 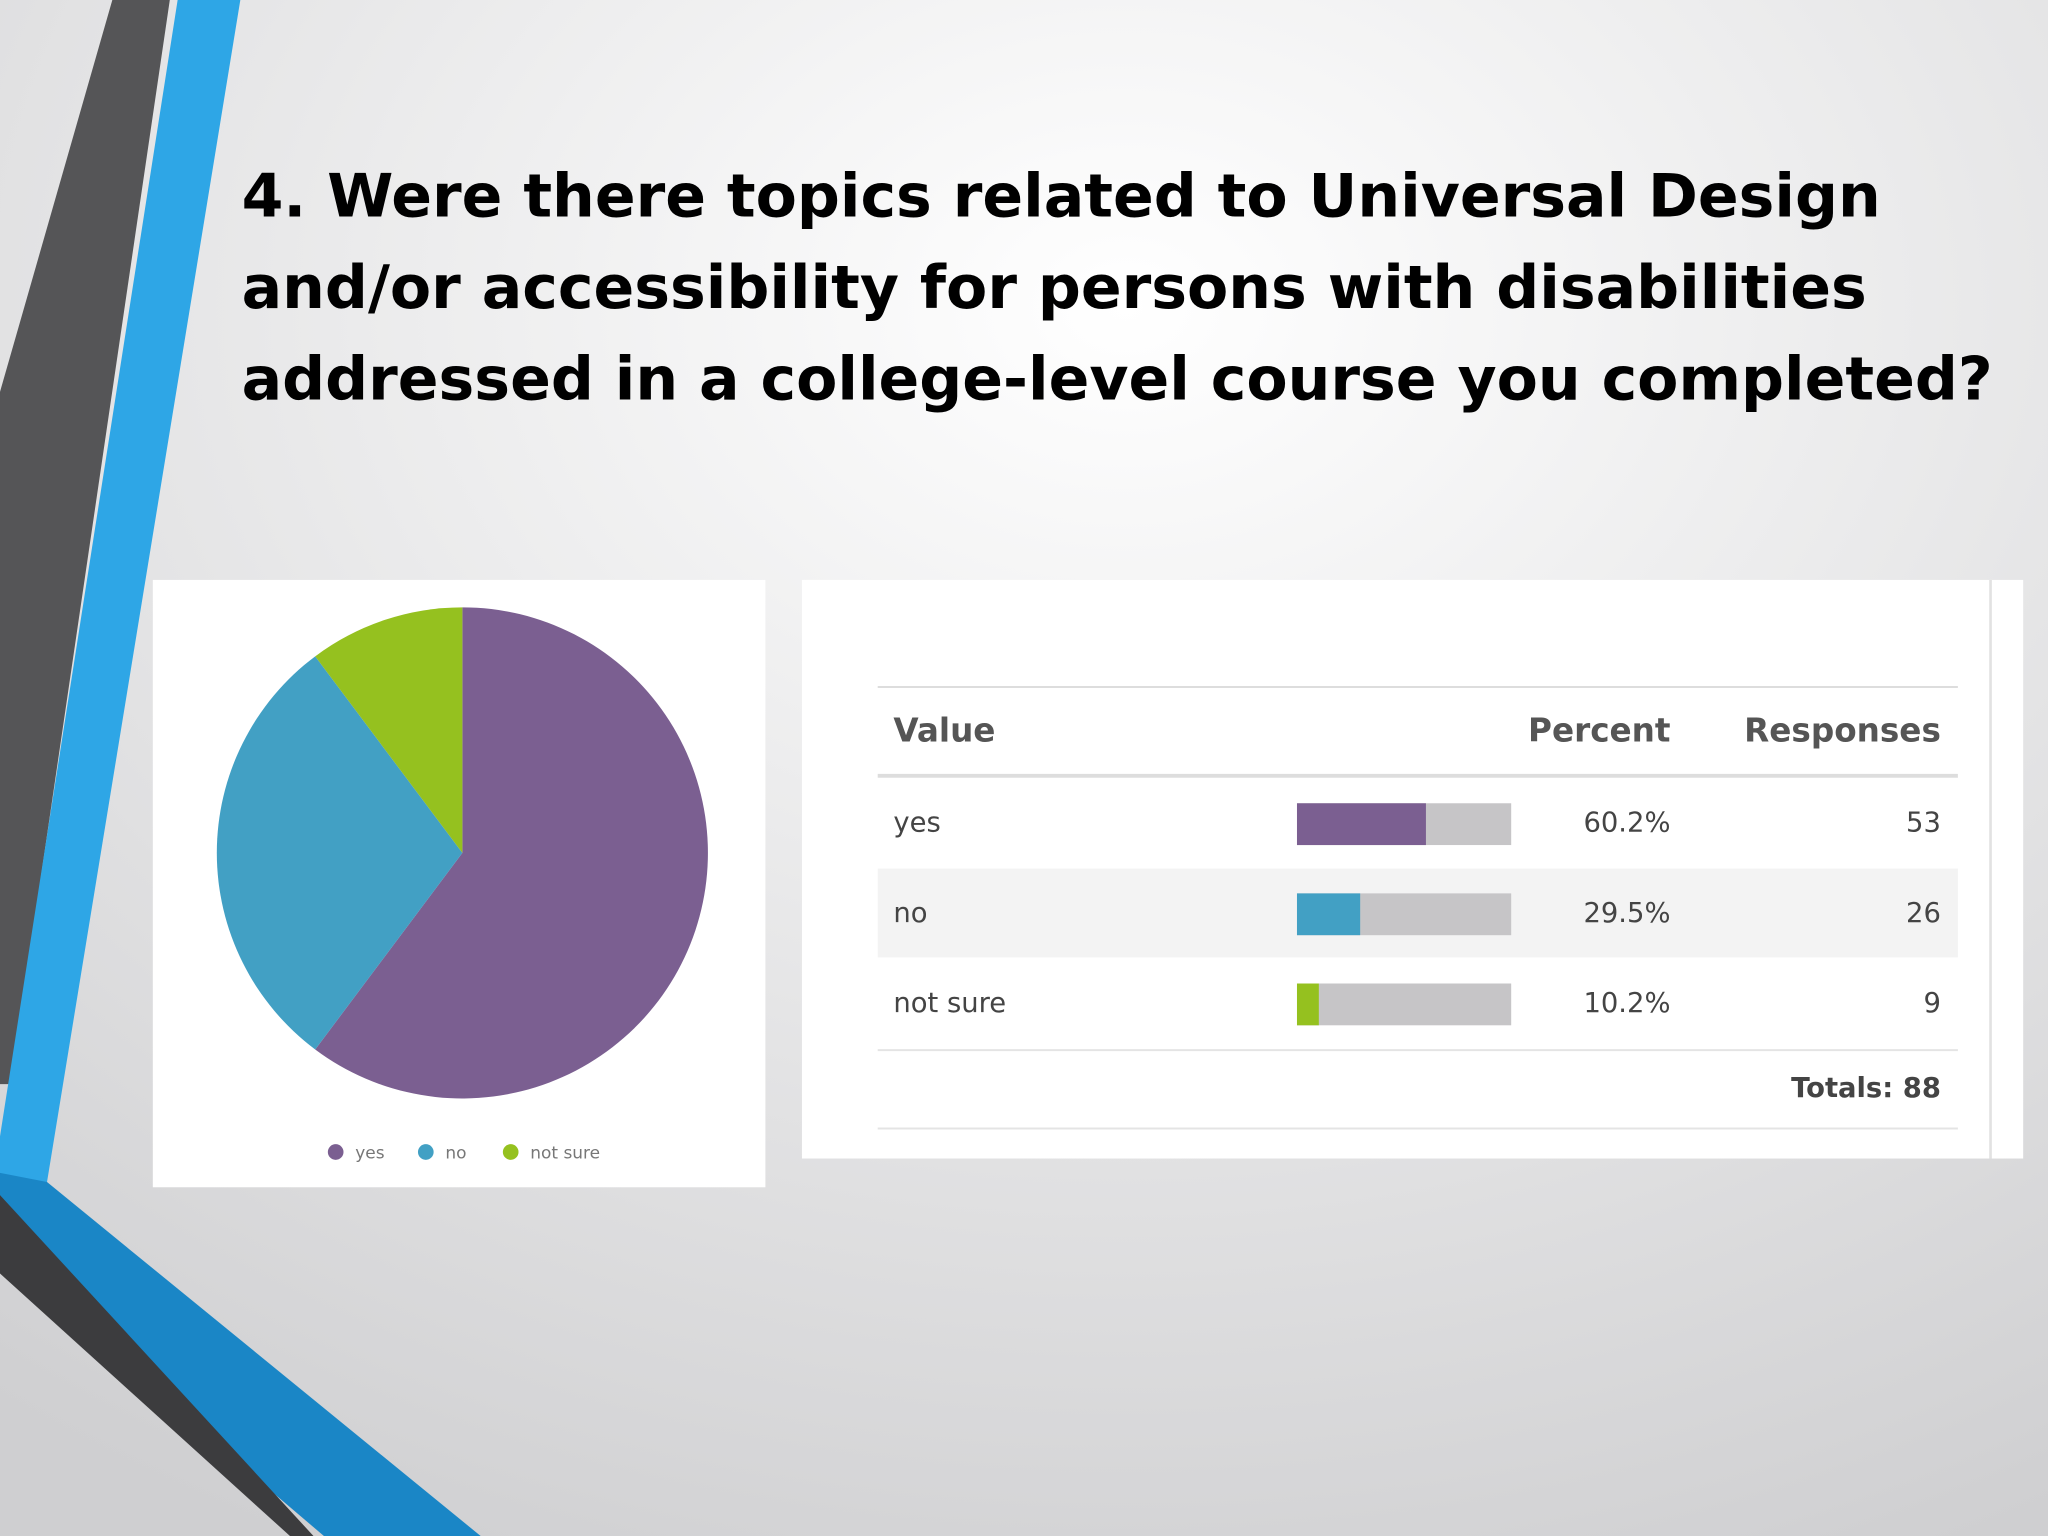 I want to click on legend: yes no not sure, so click(x=463, y=1153).